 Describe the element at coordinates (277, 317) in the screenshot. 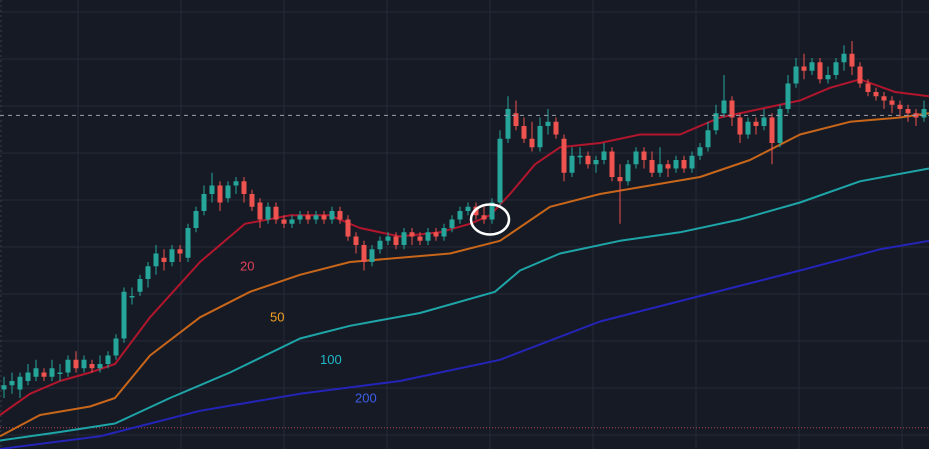

I see `ma-label-50: 50` at that location.